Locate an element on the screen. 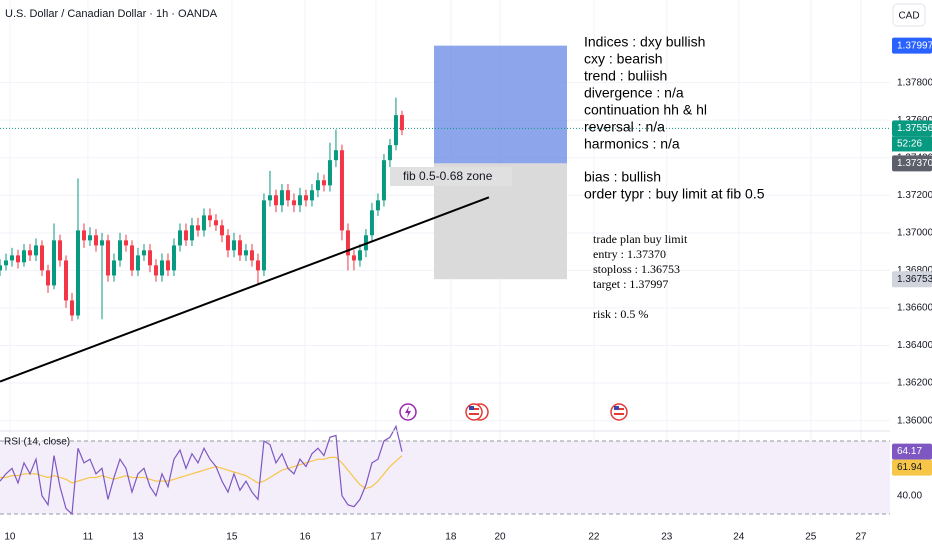 Image resolution: width=932 pixels, height=550 pixels. rsi-ma-line is located at coordinates (201, 472).